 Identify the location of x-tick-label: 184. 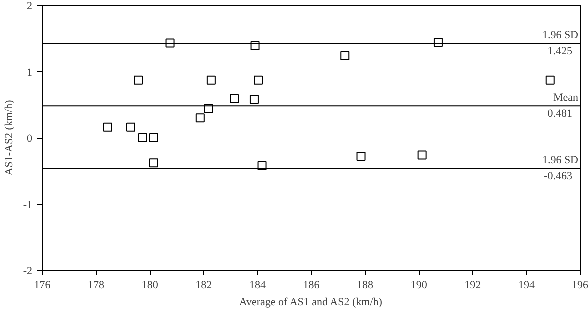
(257, 286).